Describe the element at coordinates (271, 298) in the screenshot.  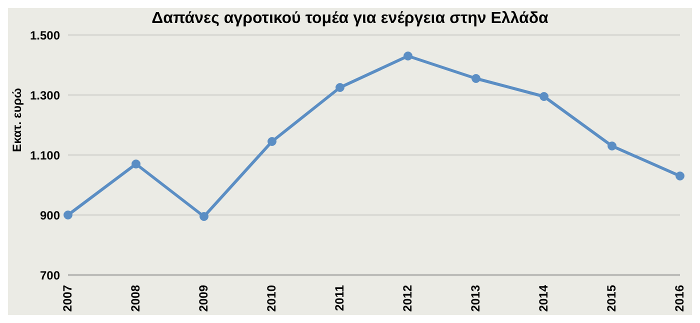
I see `x-tick-label: 2010` at that location.